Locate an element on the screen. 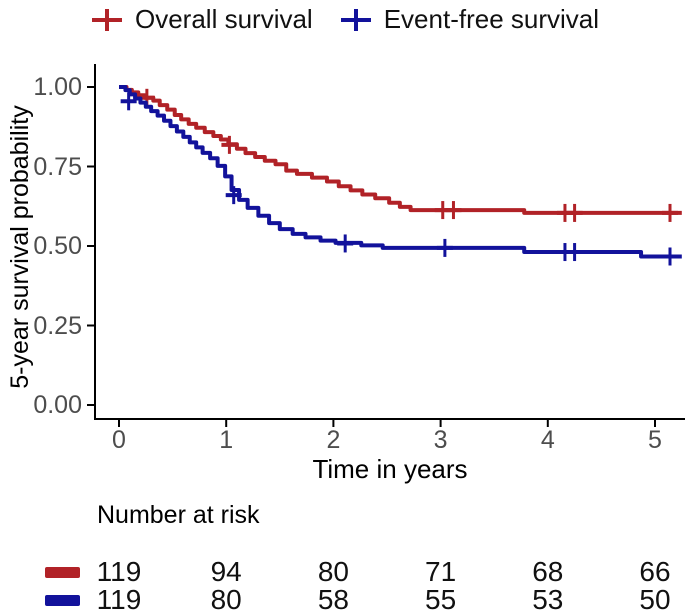  legend-item-overall-survival: Overall survival is located at coordinates (201, 19).